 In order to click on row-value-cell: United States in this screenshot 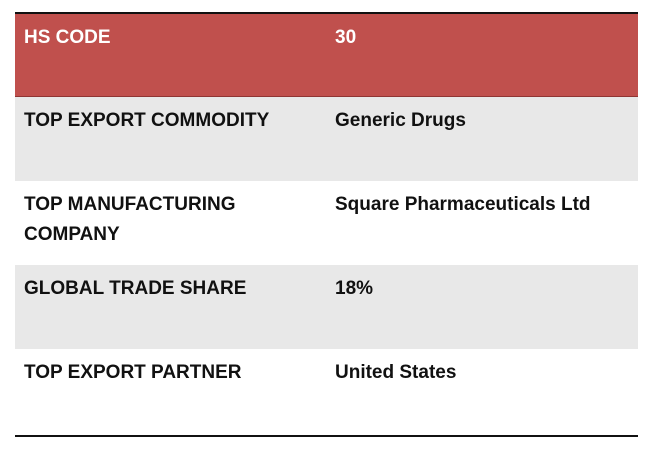, I will do `click(396, 372)`.